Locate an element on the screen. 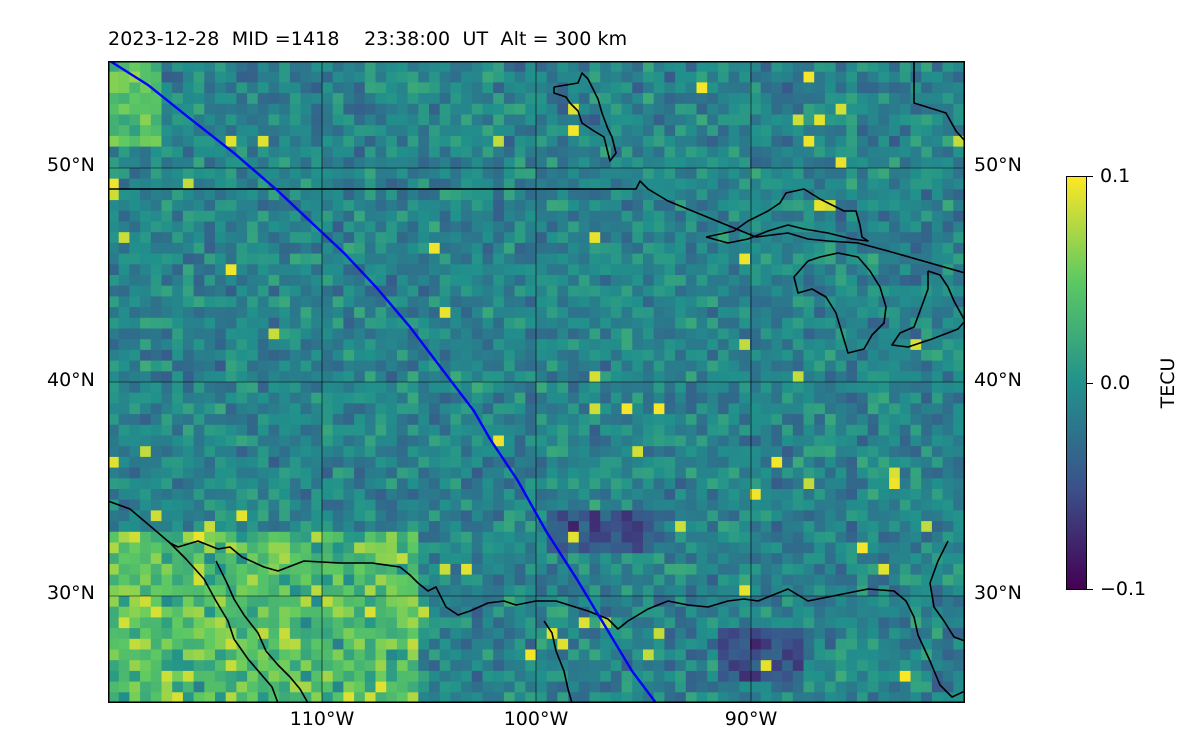 Image resolution: width=1200 pixels, height=750 pixels. lake-huron-erie is located at coordinates (928, 309).